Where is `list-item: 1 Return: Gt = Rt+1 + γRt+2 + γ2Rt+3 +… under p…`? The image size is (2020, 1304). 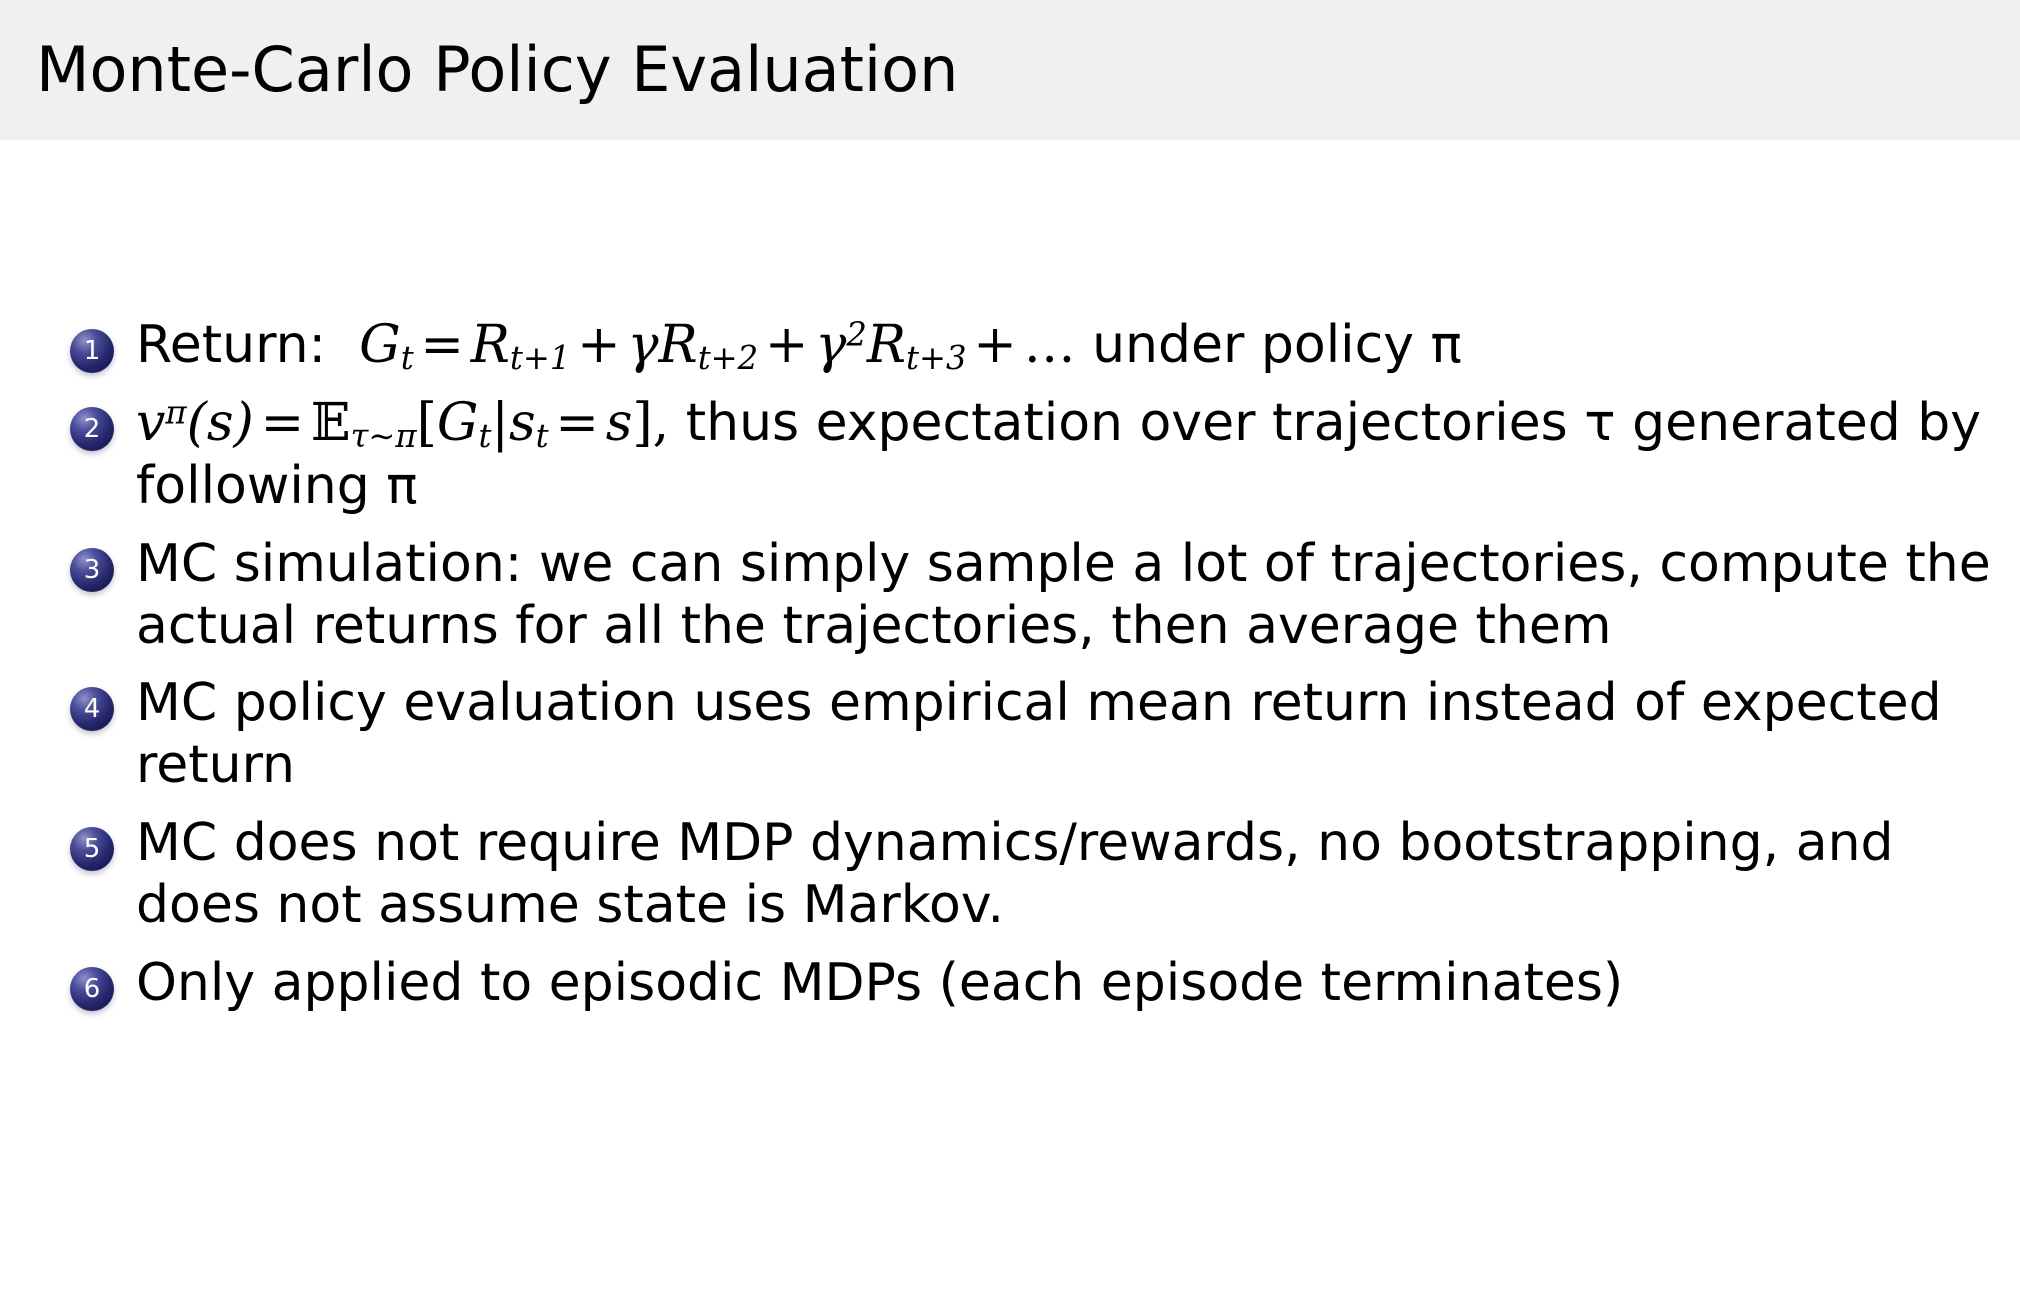
list-item: 1 Return: Gt = Rt+1 + γRt+2 + γ2Rt+3 +… under p… is located at coordinates (1035, 346).